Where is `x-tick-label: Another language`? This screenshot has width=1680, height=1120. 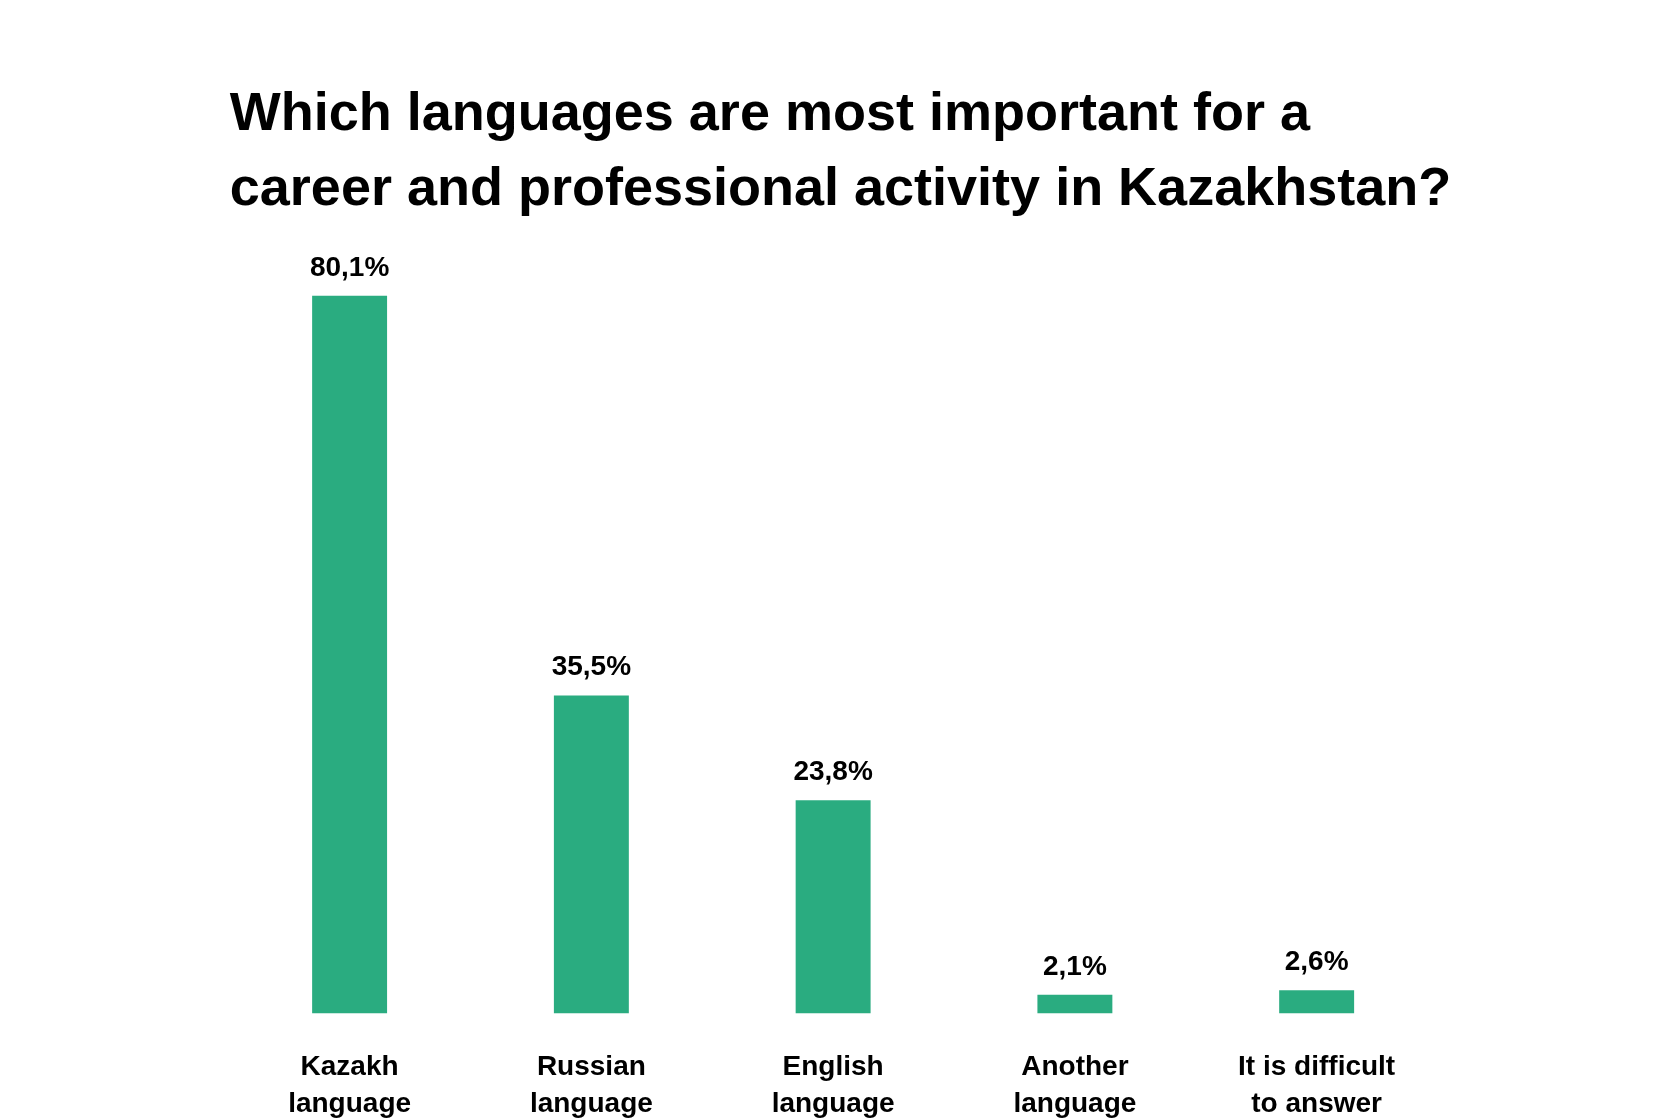
x-tick-label: Another language is located at coordinates (1075, 1083).